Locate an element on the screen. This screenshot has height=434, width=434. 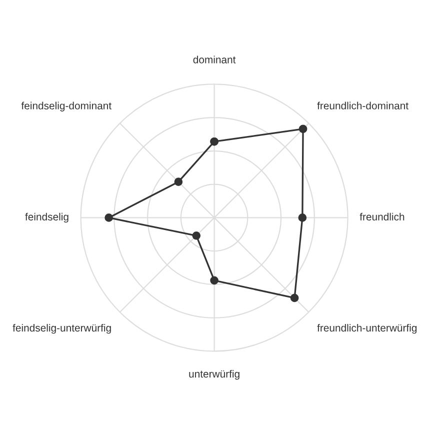
spoke-label: feindselig is located at coordinates (46, 217).